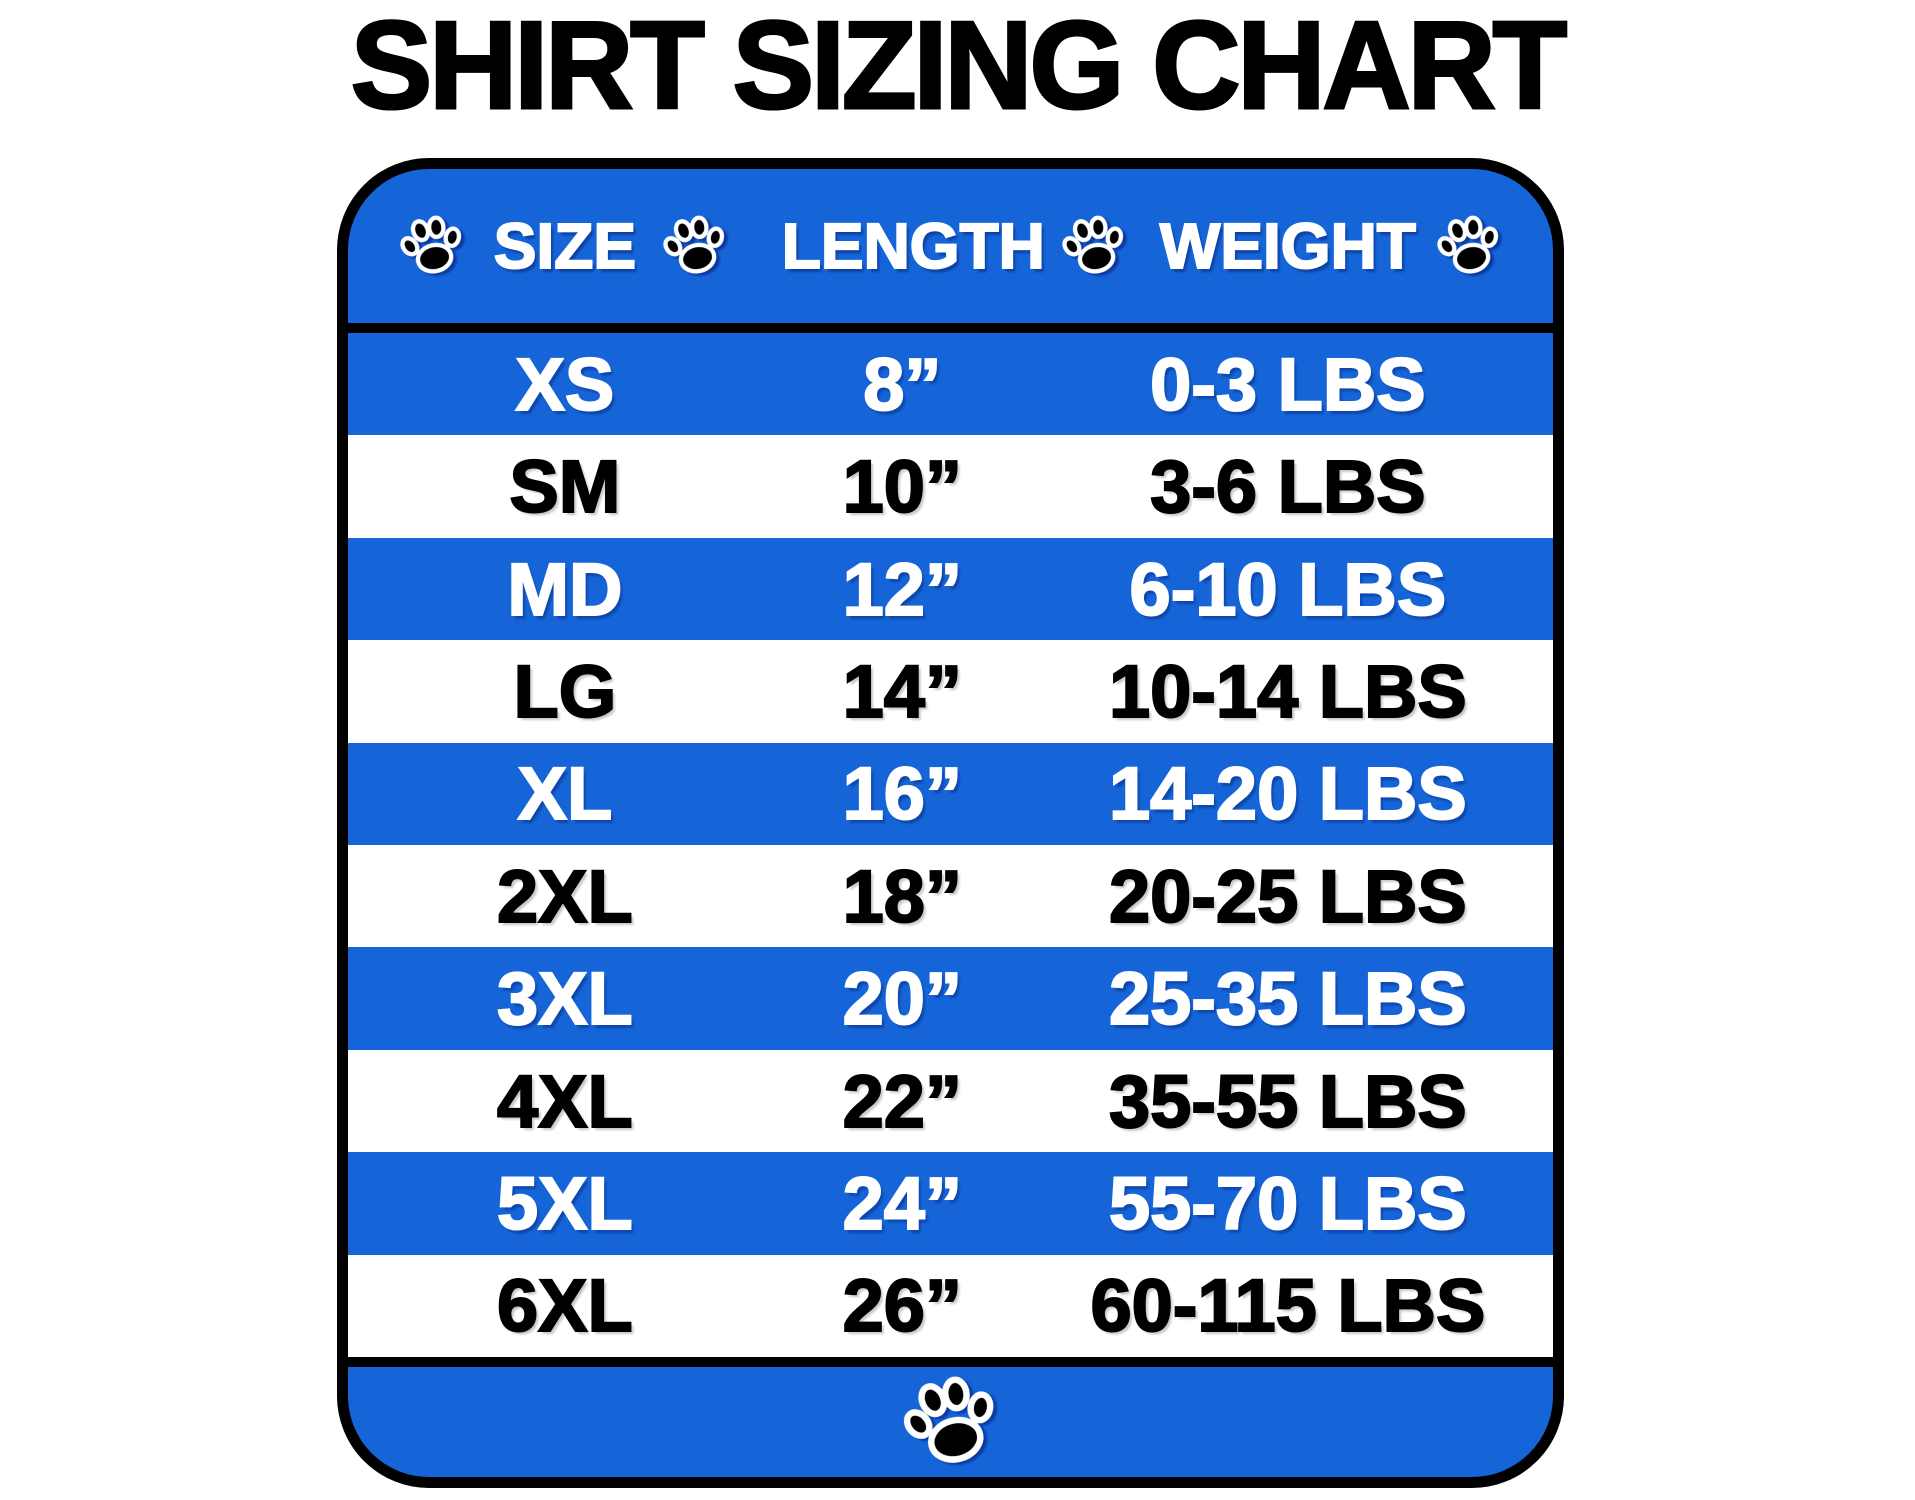 The width and height of the screenshot is (1915, 1500). Describe the element at coordinates (1288, 793) in the screenshot. I see `weight-cell: 14-20 LBS` at that location.